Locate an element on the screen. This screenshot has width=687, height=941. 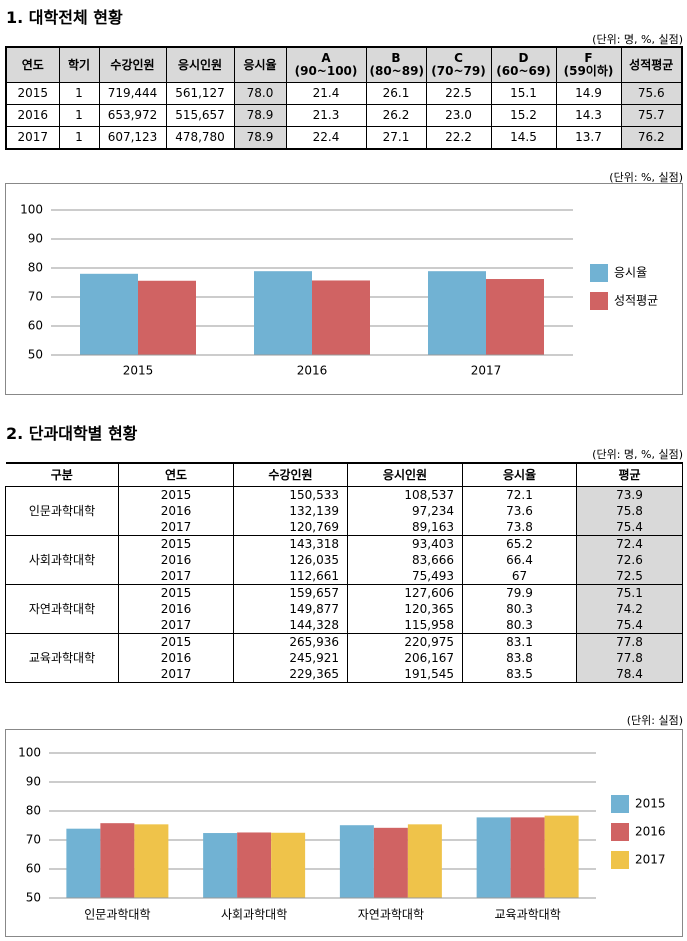
table-cell: 72.1 is located at coordinates (519, 494).